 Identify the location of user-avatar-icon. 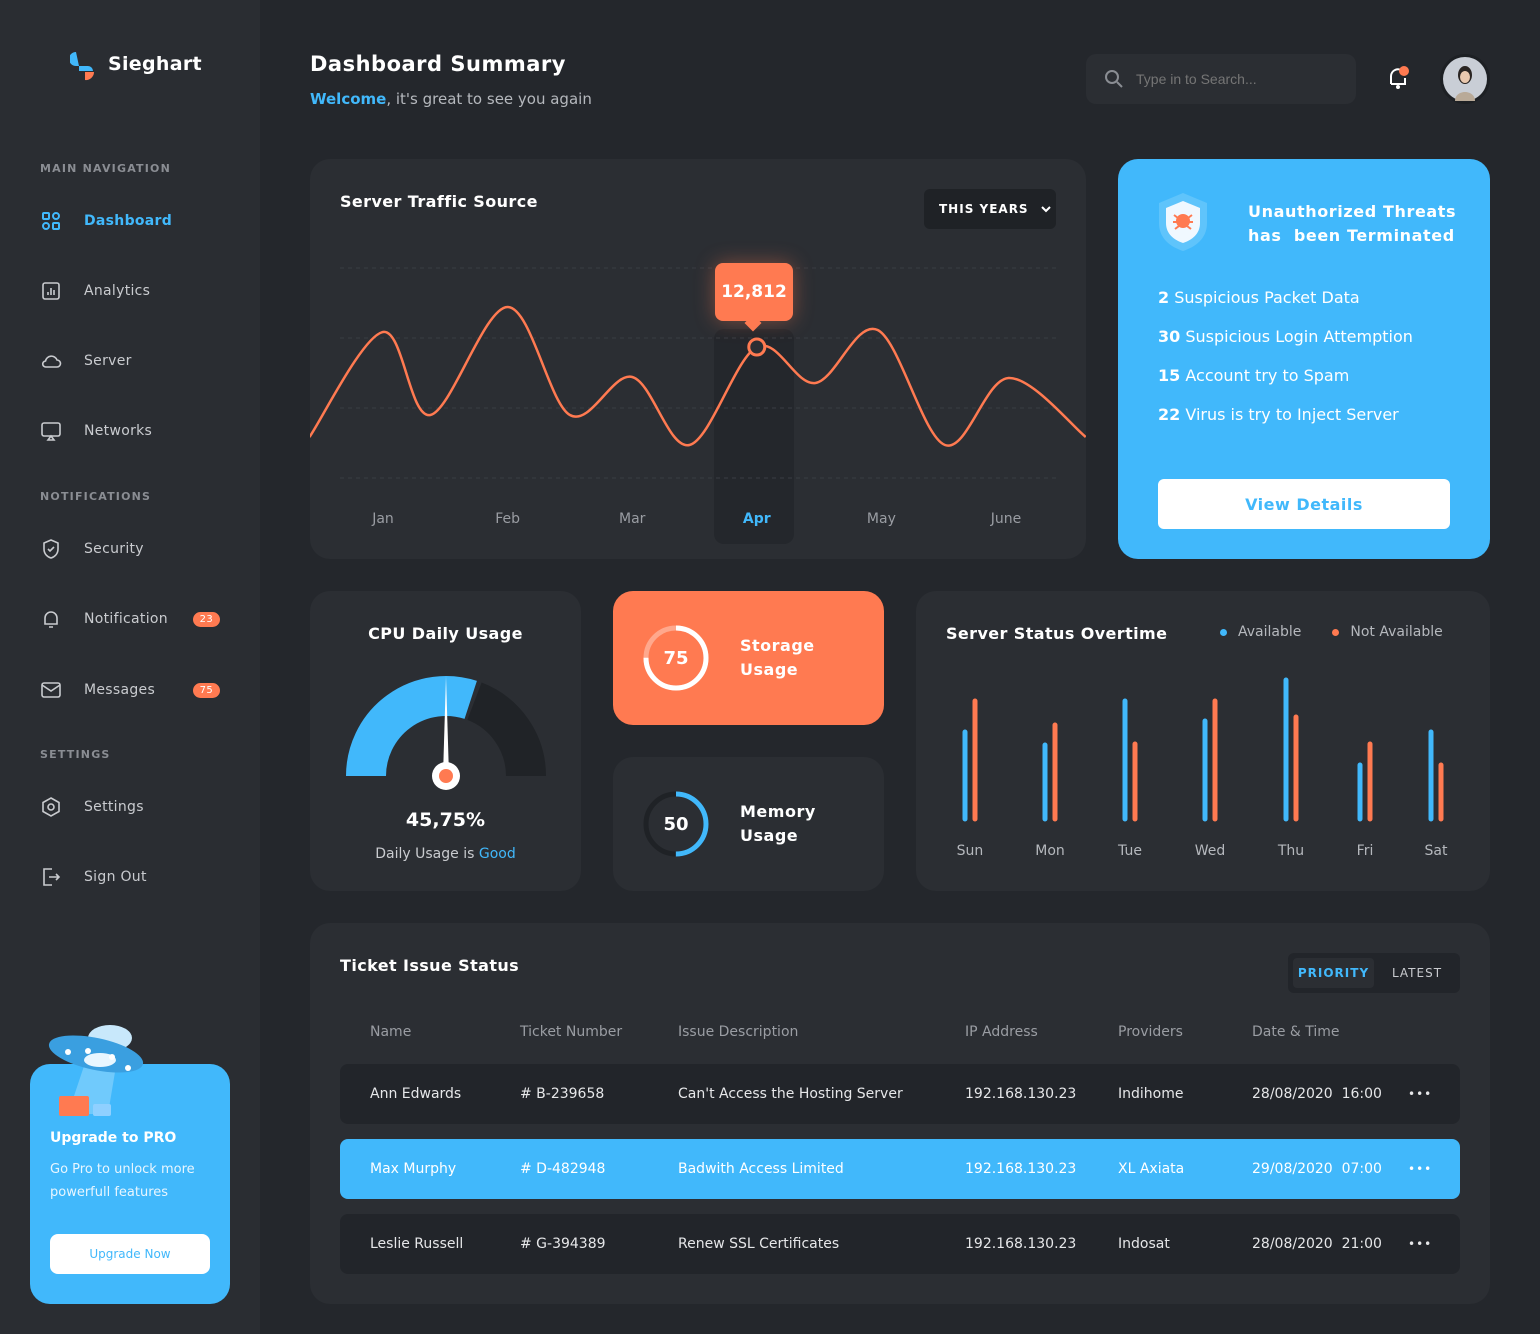
(1465, 79).